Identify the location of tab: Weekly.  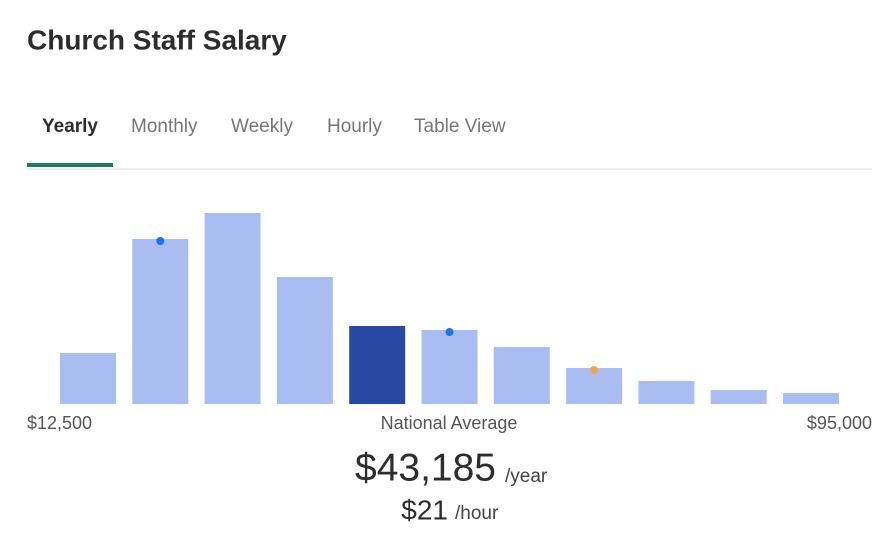
(262, 126).